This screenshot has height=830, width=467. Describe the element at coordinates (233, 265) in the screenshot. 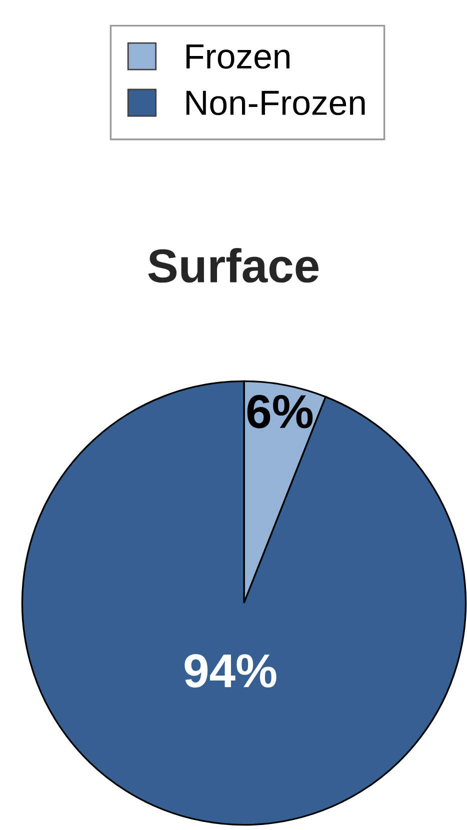

I see `text: Surface` at that location.